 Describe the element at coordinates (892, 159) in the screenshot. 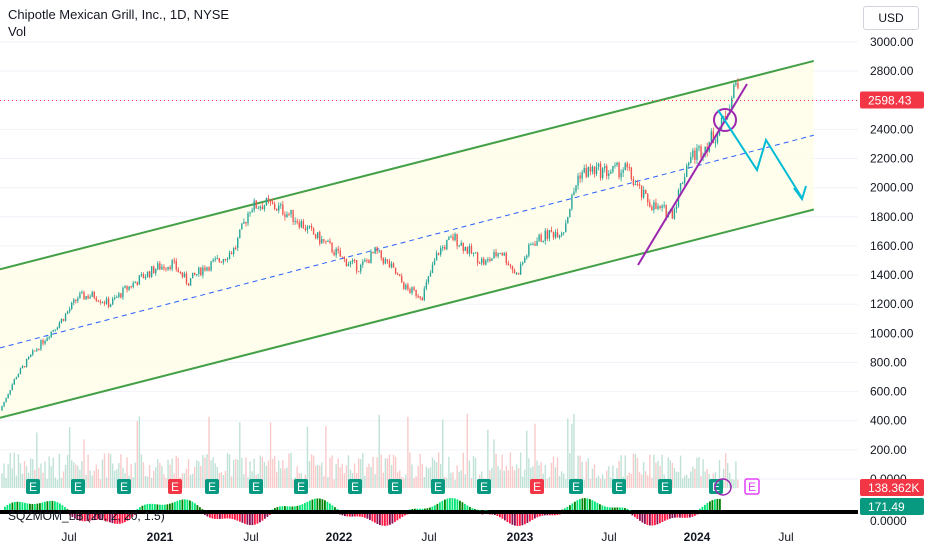

I see `price-axis-tick: 2200.00` at that location.